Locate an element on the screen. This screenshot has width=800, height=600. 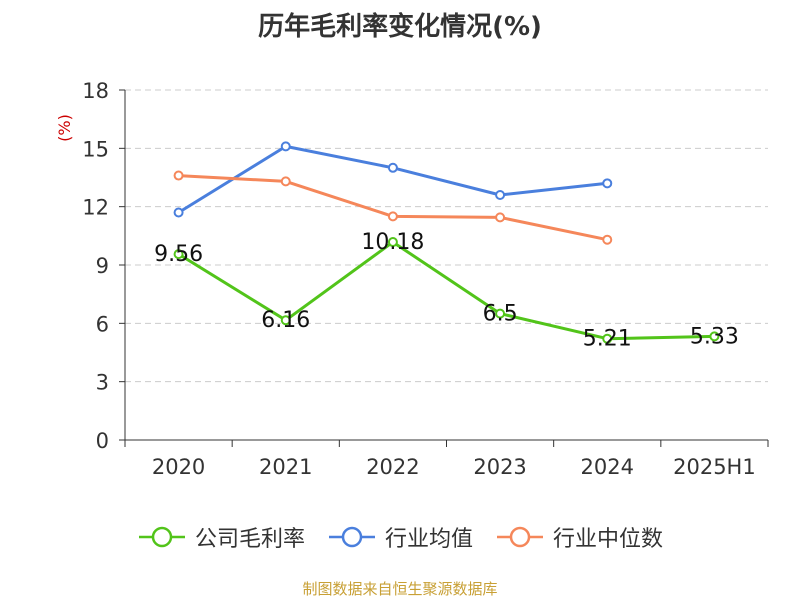
data-label: 5.33 is located at coordinates (714, 336).